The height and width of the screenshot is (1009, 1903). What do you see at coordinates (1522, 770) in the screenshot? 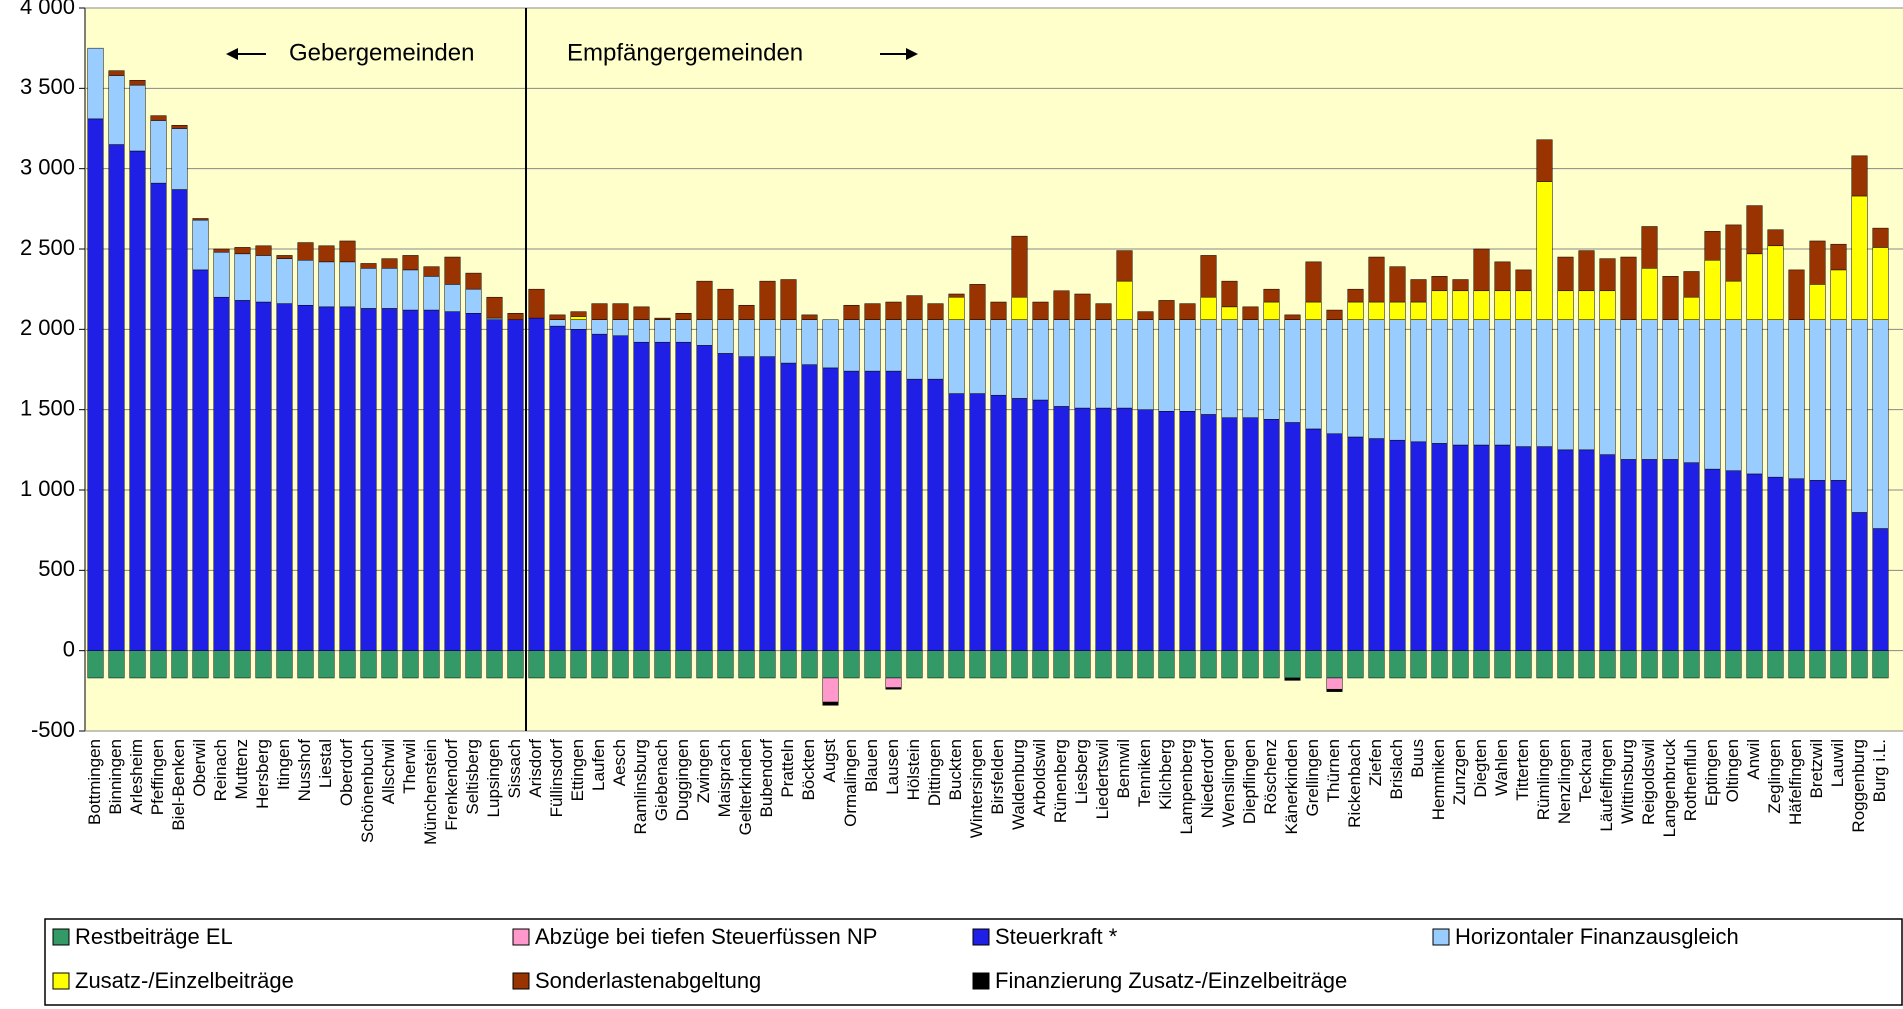
I see `x-tick-label: Titterten` at bounding box center [1522, 770].